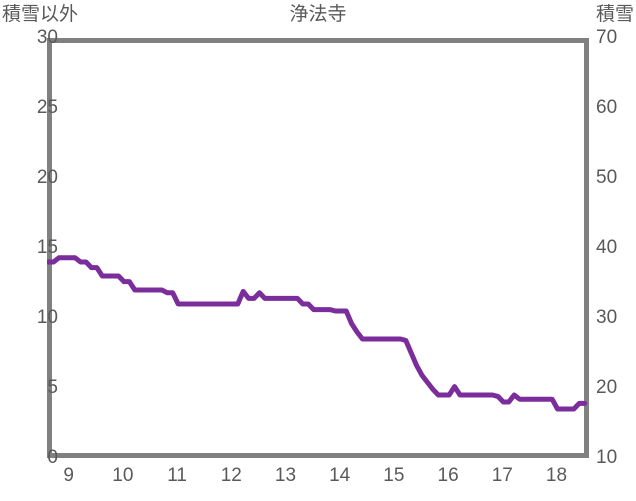 This screenshot has width=636, height=501. I want to click on left-tick-10: 10, so click(47, 317).